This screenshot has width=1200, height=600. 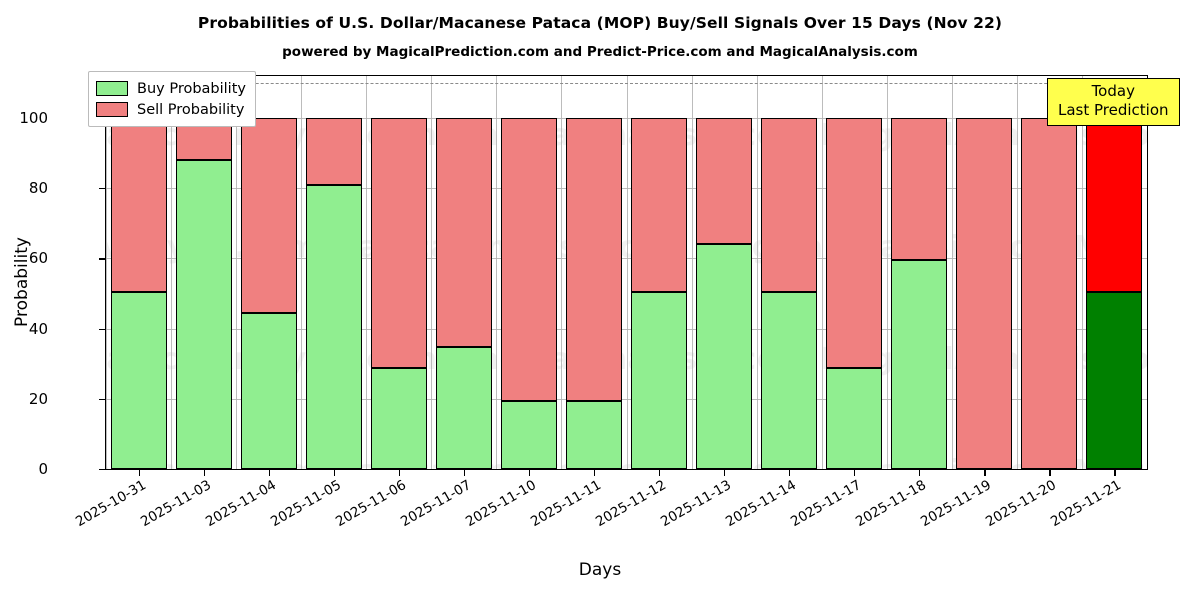 I want to click on y-axis-tick-label: 20, so click(x=38, y=398).